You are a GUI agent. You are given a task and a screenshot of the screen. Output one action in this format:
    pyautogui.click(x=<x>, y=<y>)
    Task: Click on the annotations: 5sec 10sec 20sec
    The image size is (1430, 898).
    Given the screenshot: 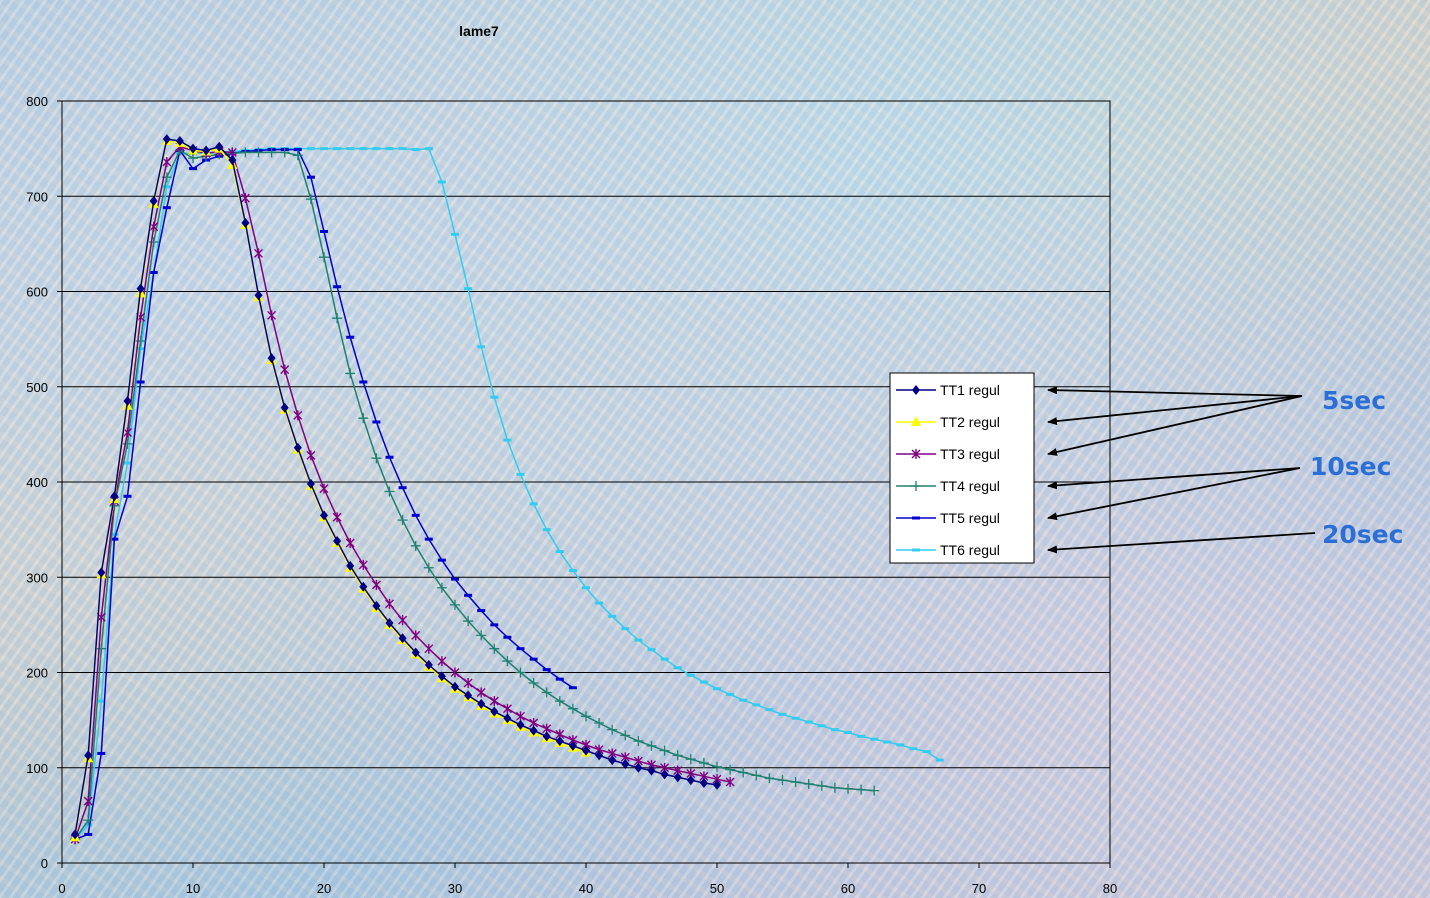 What is the action you would take?
    pyautogui.click(x=1225, y=470)
    